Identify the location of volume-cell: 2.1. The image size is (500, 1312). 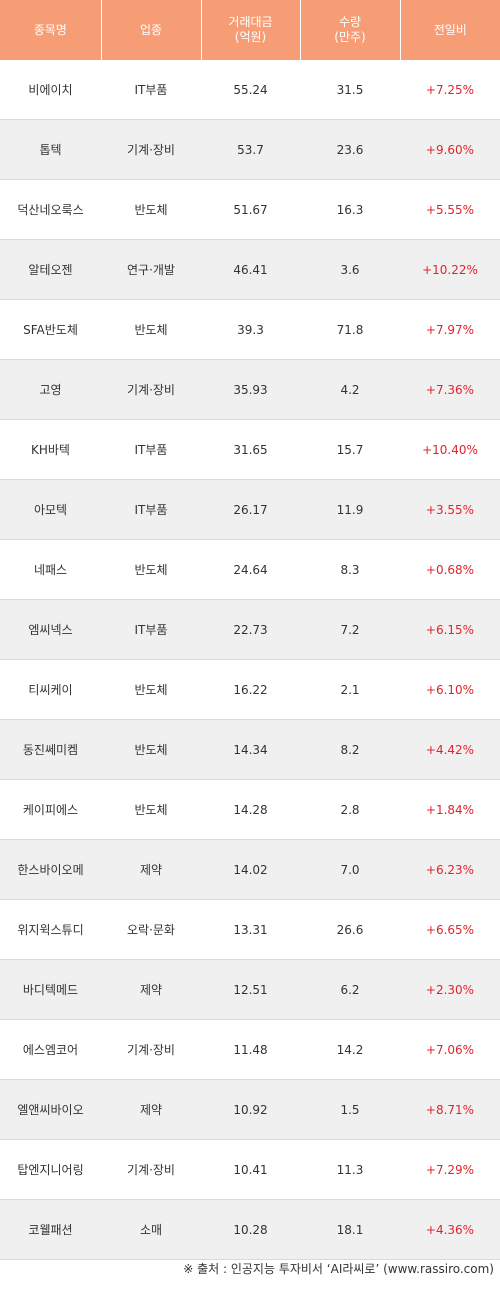
(350, 689).